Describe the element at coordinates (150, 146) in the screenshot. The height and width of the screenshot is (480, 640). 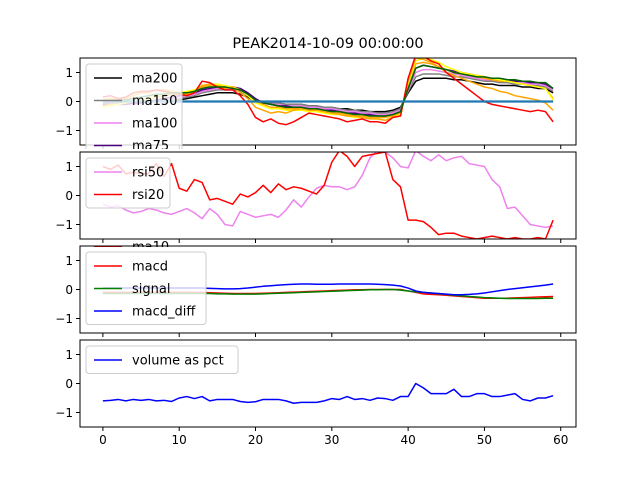
I see `legend-label: ma75` at that location.